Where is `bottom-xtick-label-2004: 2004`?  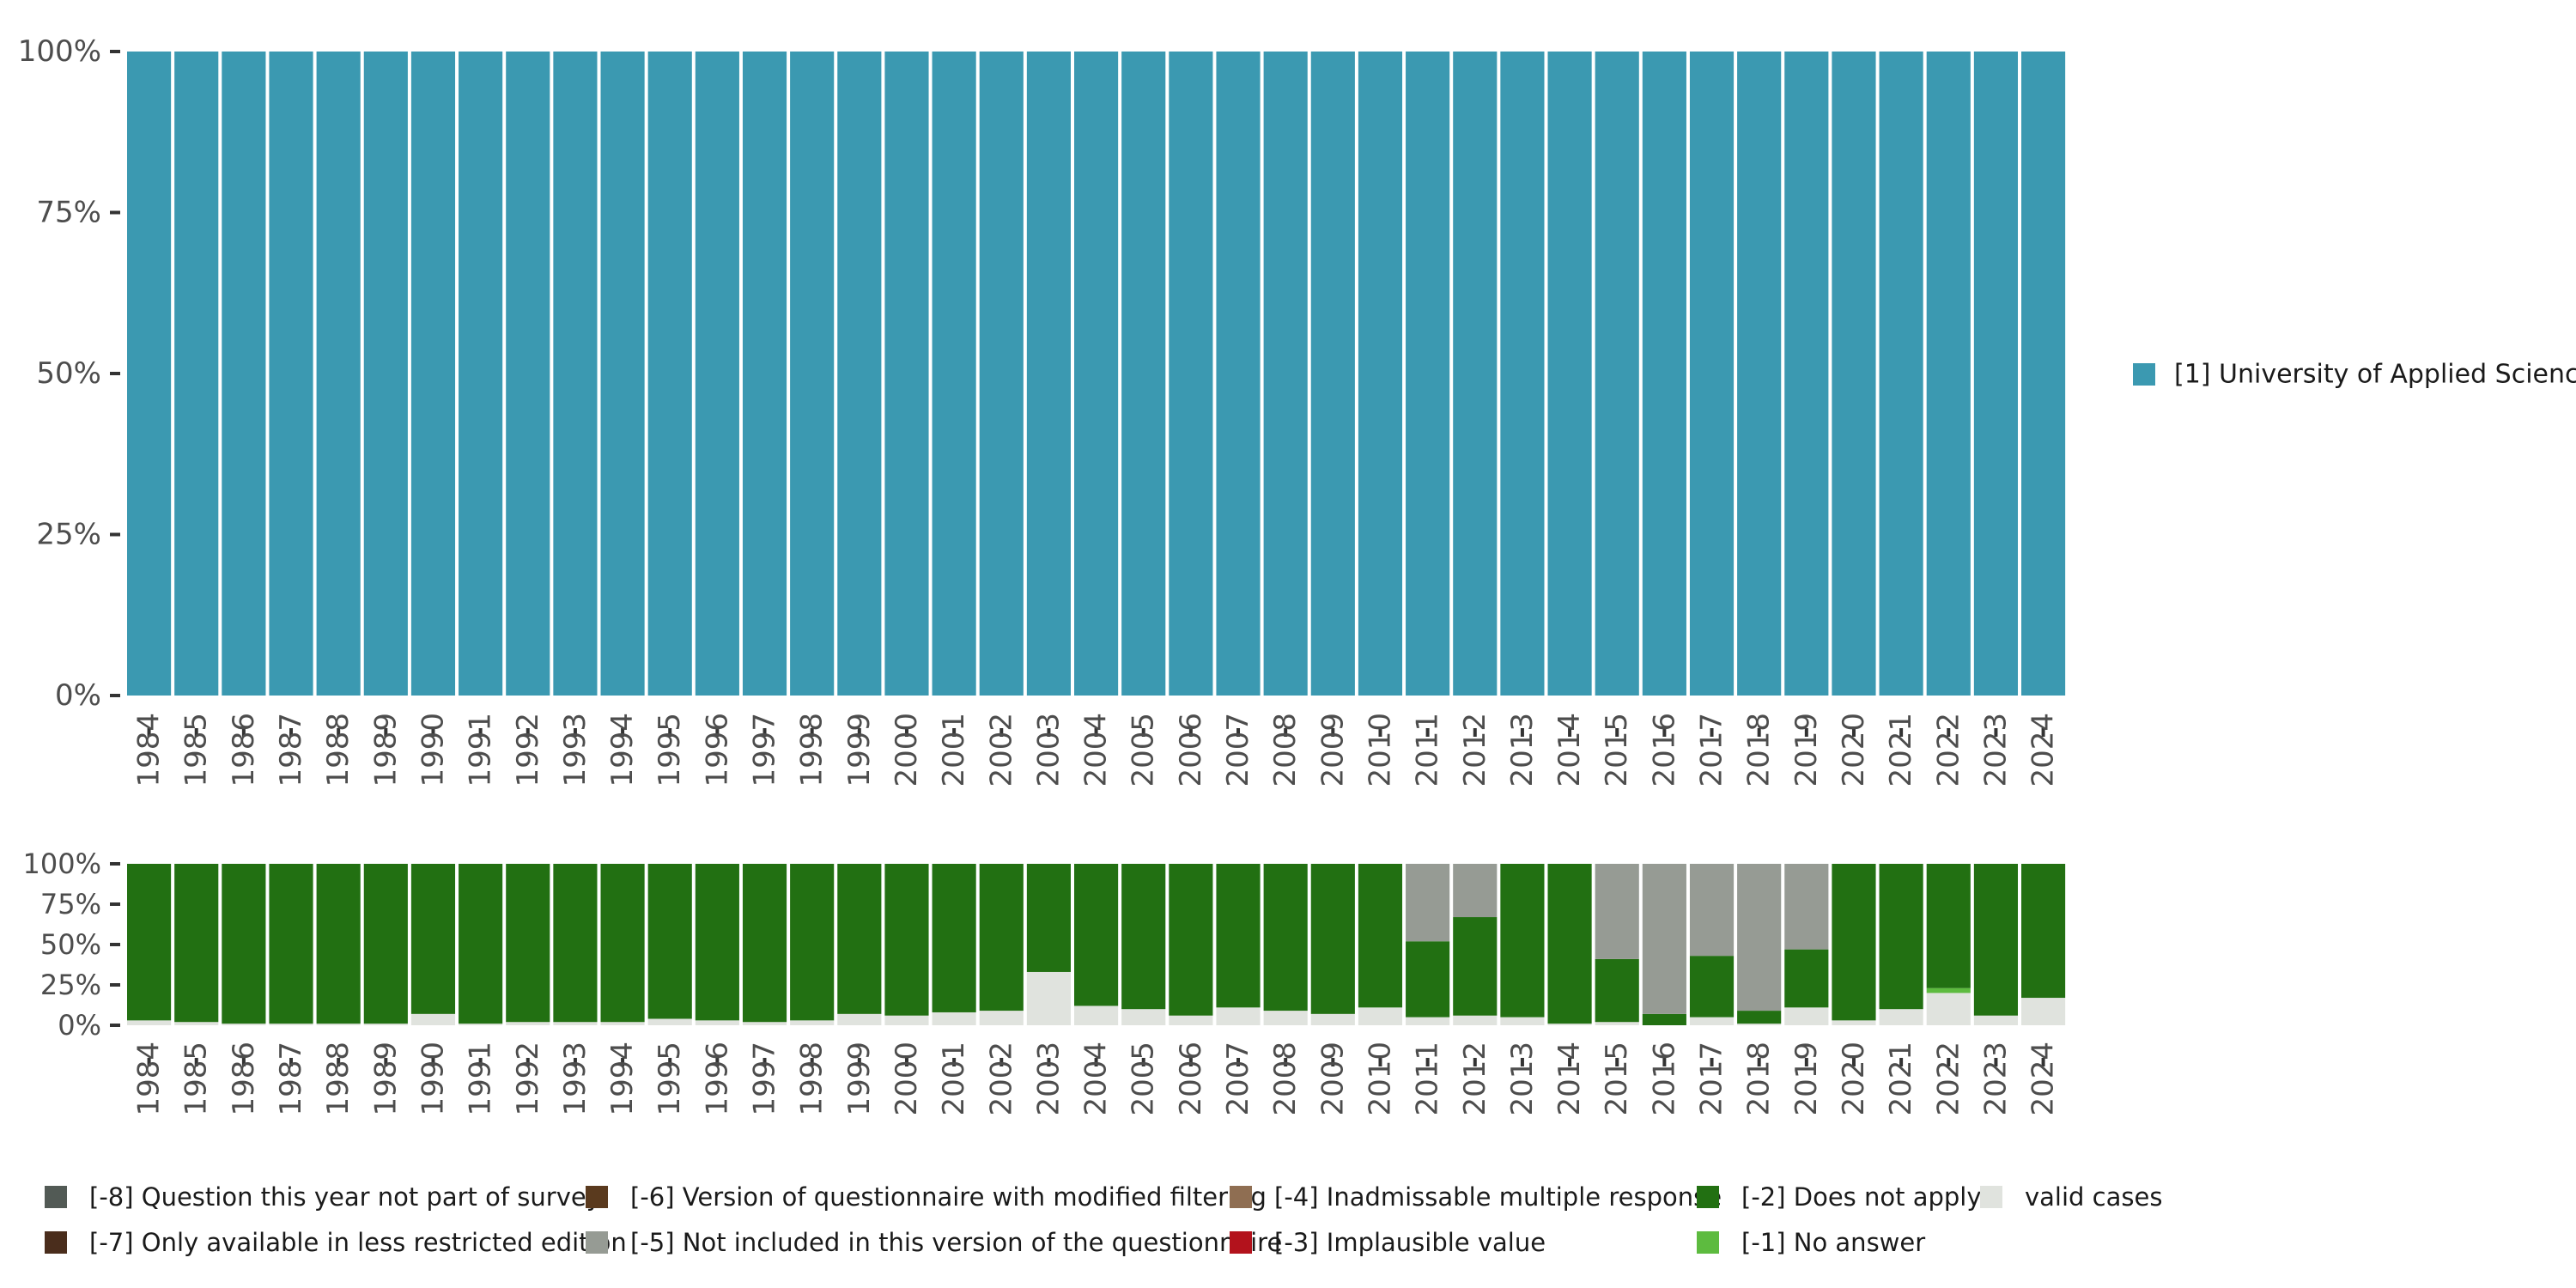 bottom-xtick-label-2004: 2004 is located at coordinates (1096, 1079).